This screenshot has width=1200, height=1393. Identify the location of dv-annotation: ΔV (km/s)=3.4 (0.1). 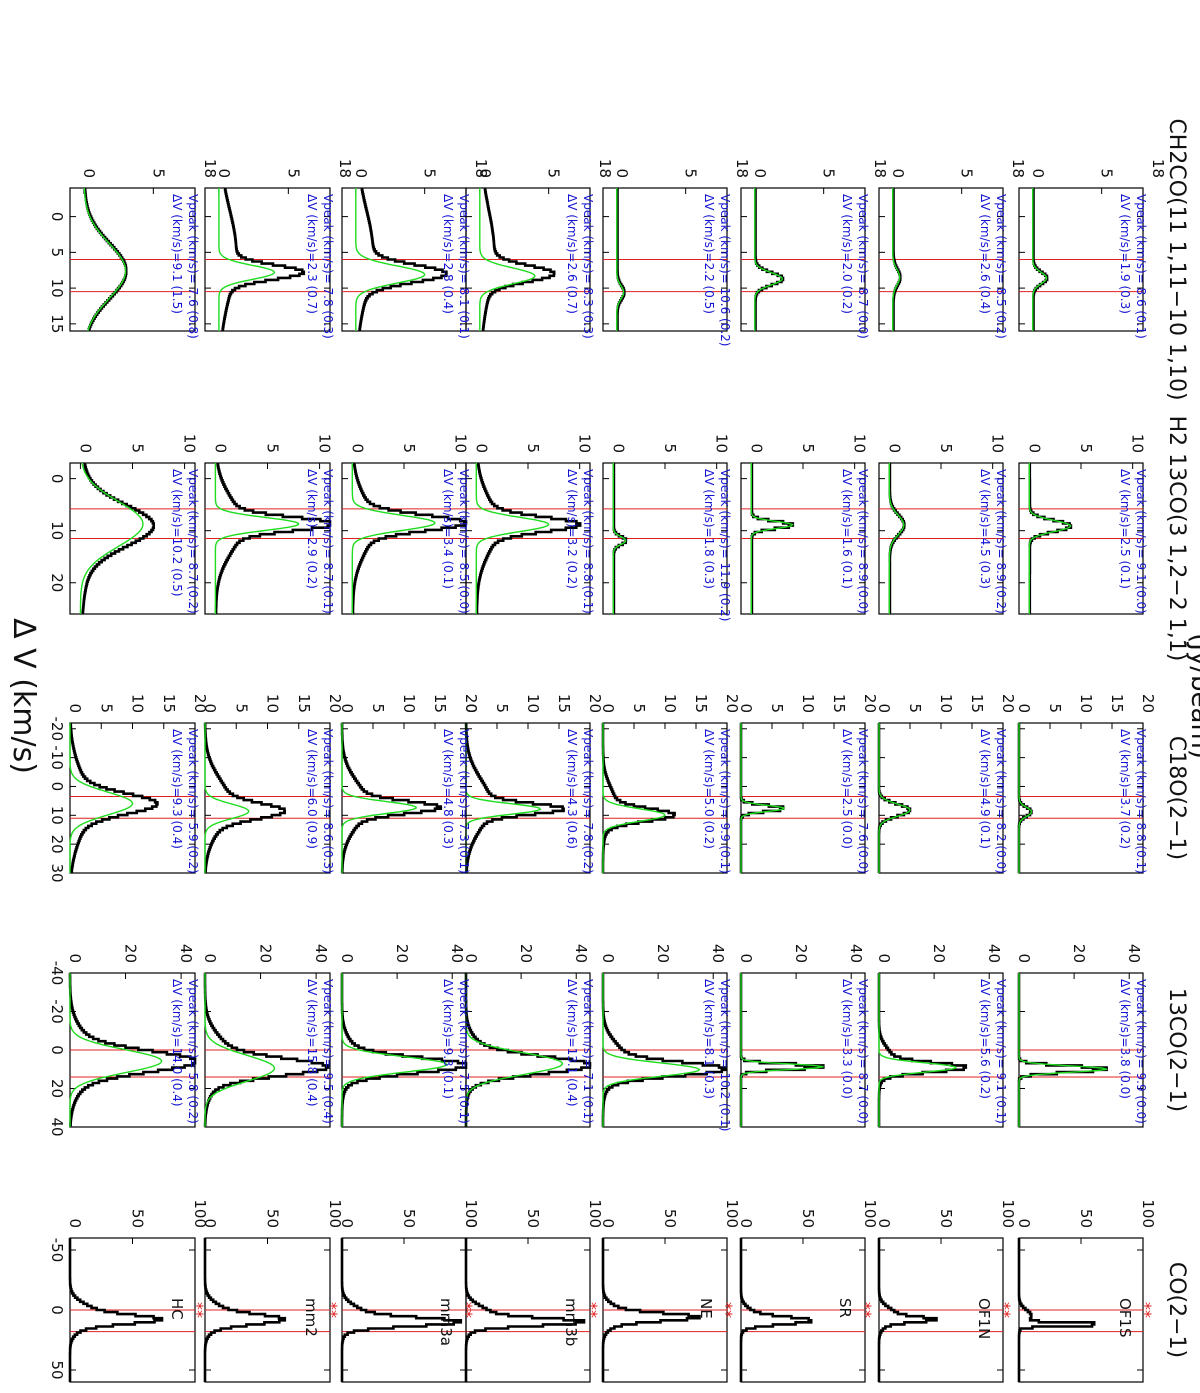
(448, 529).